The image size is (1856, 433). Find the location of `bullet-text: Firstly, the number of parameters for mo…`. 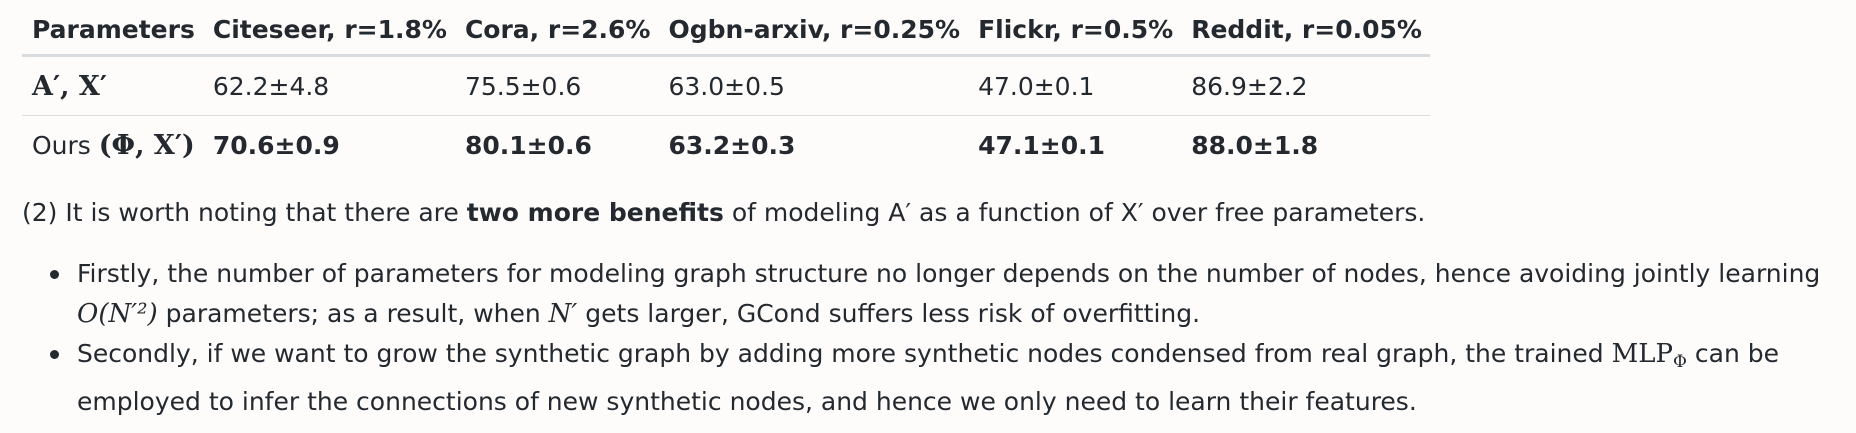

bullet-text: Firstly, the number of parameters for mo… is located at coordinates (949, 273).